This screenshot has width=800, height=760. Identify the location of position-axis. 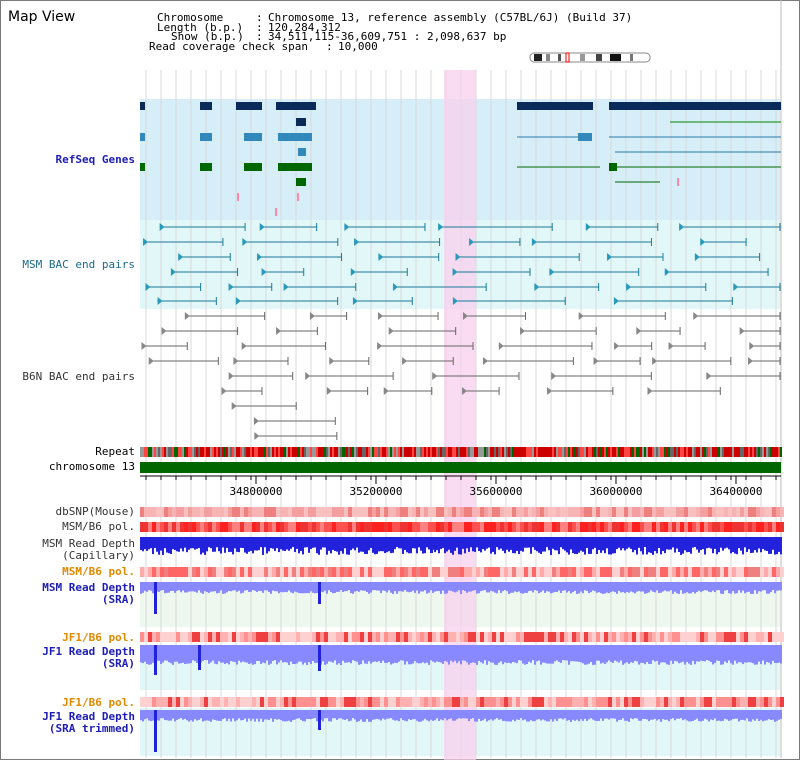
(460, 479).